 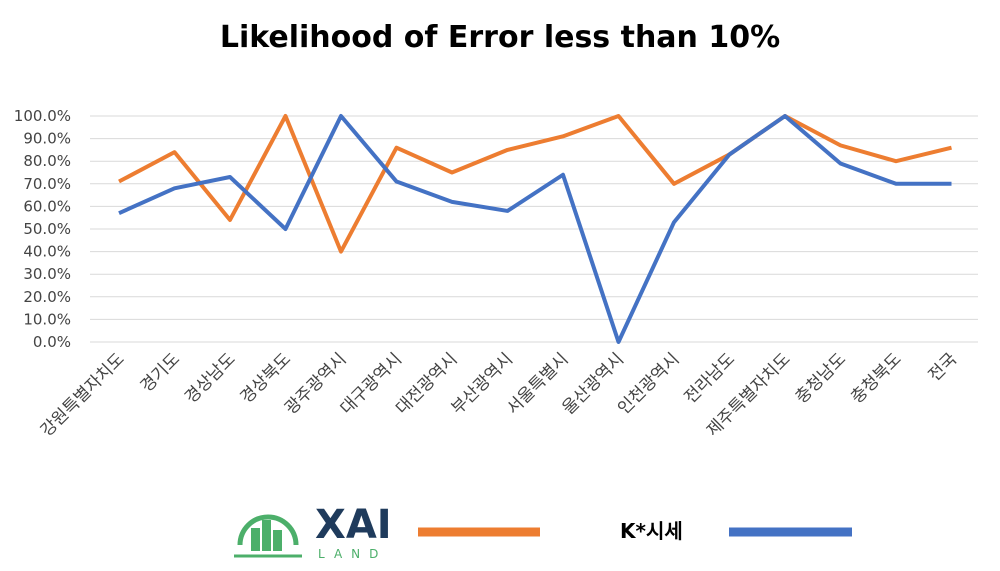 What do you see at coordinates (47, 274) in the screenshot?
I see `y-tick-label: 30.0%` at bounding box center [47, 274].